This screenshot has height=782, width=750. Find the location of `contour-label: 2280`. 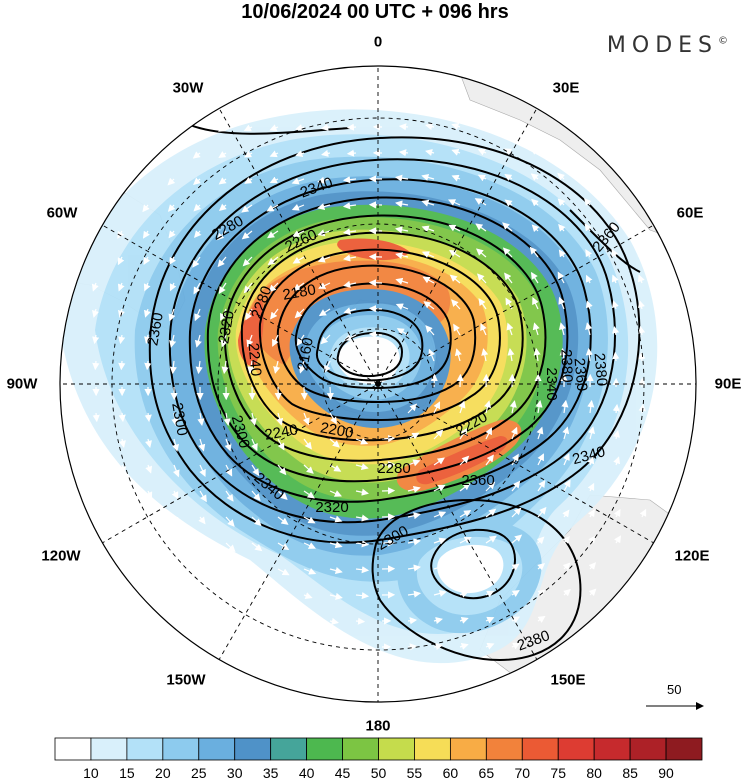

contour-label: 2280 is located at coordinates (393, 468).